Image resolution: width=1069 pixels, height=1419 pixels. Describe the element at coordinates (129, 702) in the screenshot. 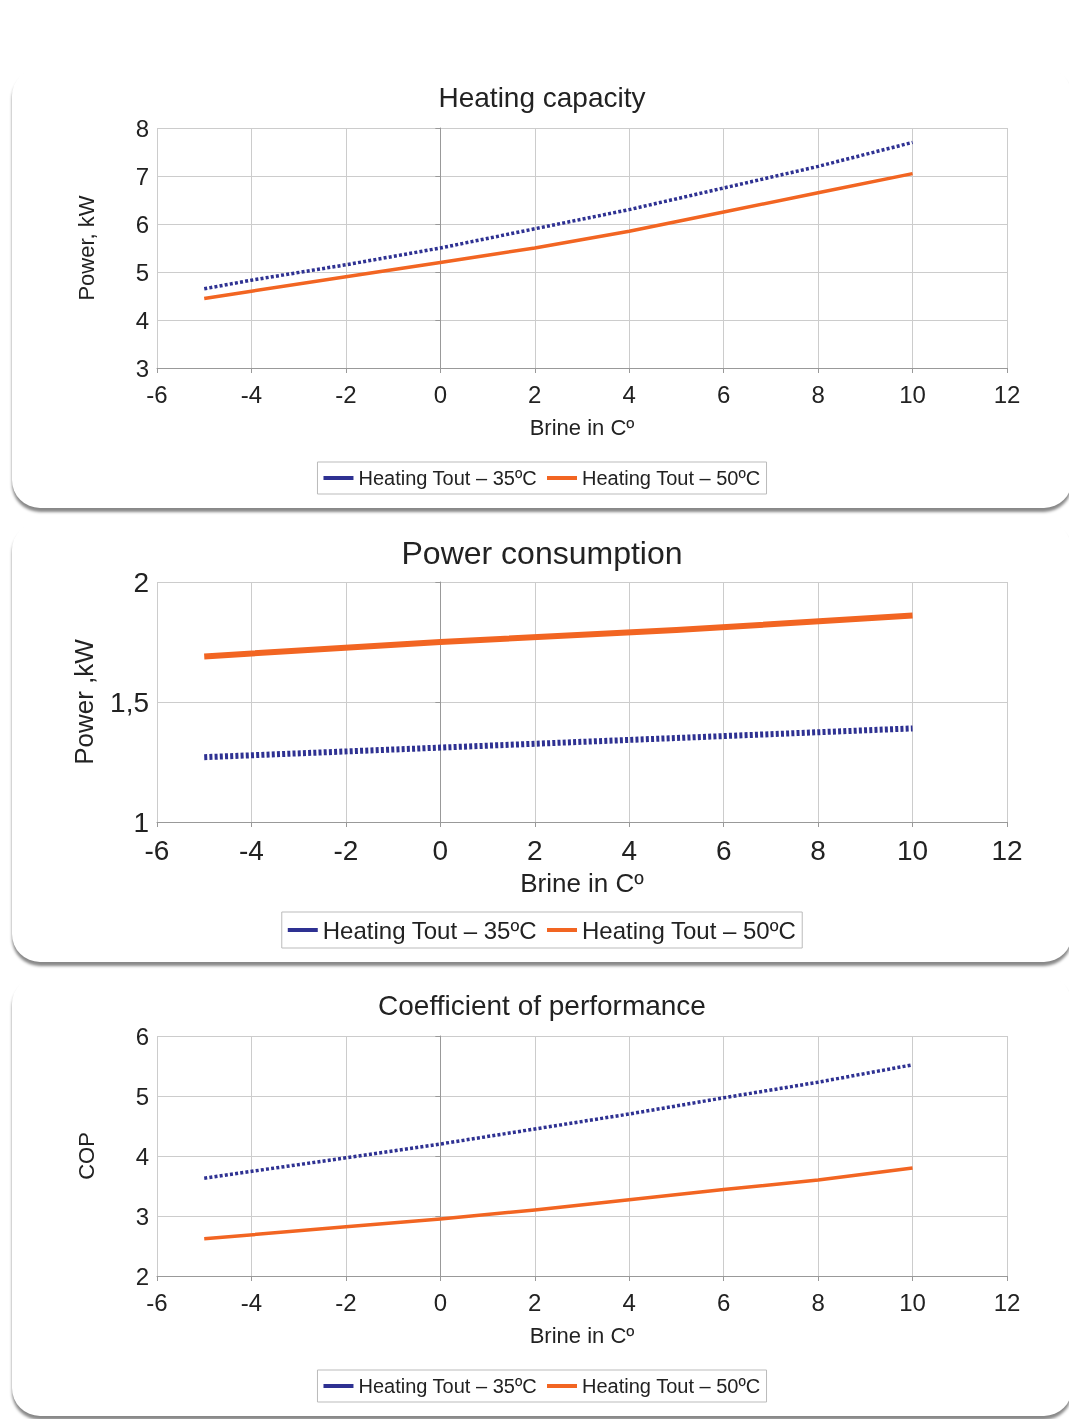

I see `y-tick-label: 1,5` at that location.